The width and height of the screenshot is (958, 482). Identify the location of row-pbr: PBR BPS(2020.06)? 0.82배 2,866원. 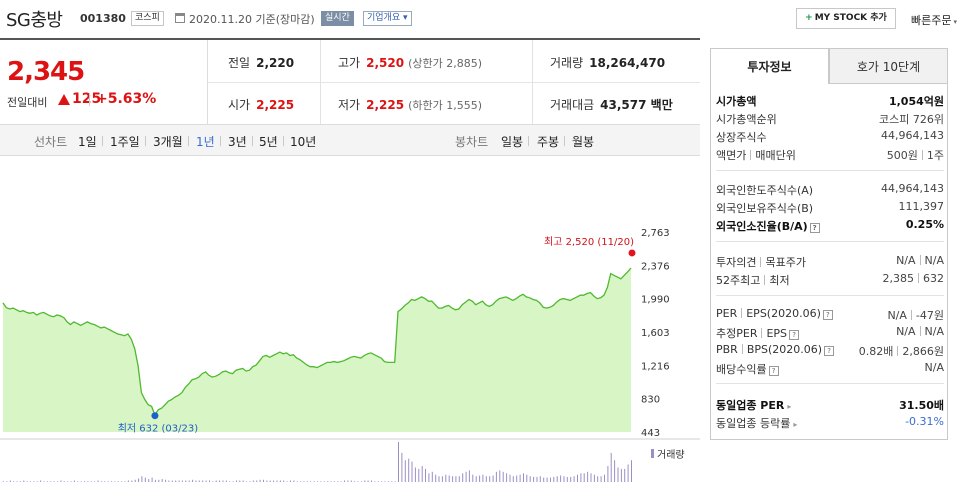
(830, 351).